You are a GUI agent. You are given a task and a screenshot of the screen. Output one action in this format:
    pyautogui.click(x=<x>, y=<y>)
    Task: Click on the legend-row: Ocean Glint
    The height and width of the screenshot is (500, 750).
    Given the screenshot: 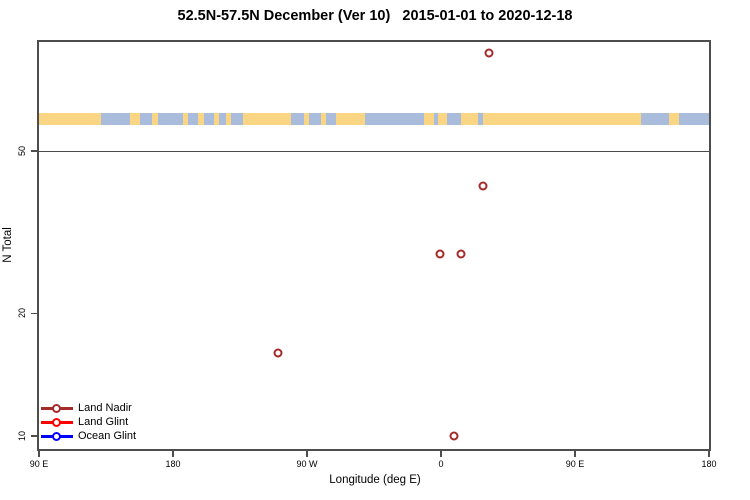 What is the action you would take?
    pyautogui.click(x=106, y=436)
    